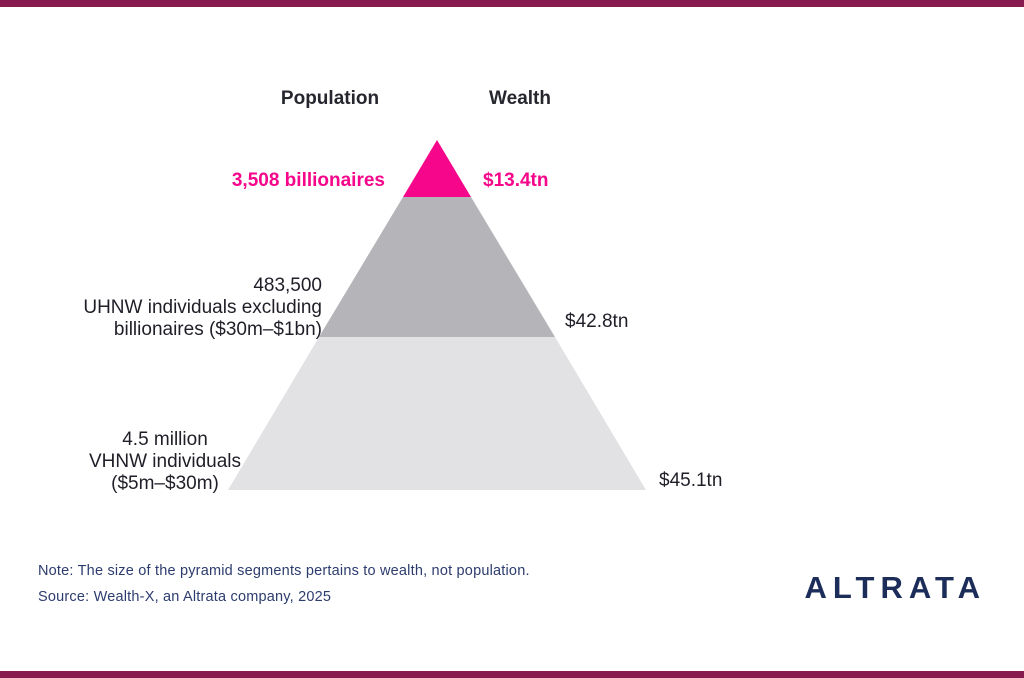  I want to click on top-accent-bar, so click(512, 3).